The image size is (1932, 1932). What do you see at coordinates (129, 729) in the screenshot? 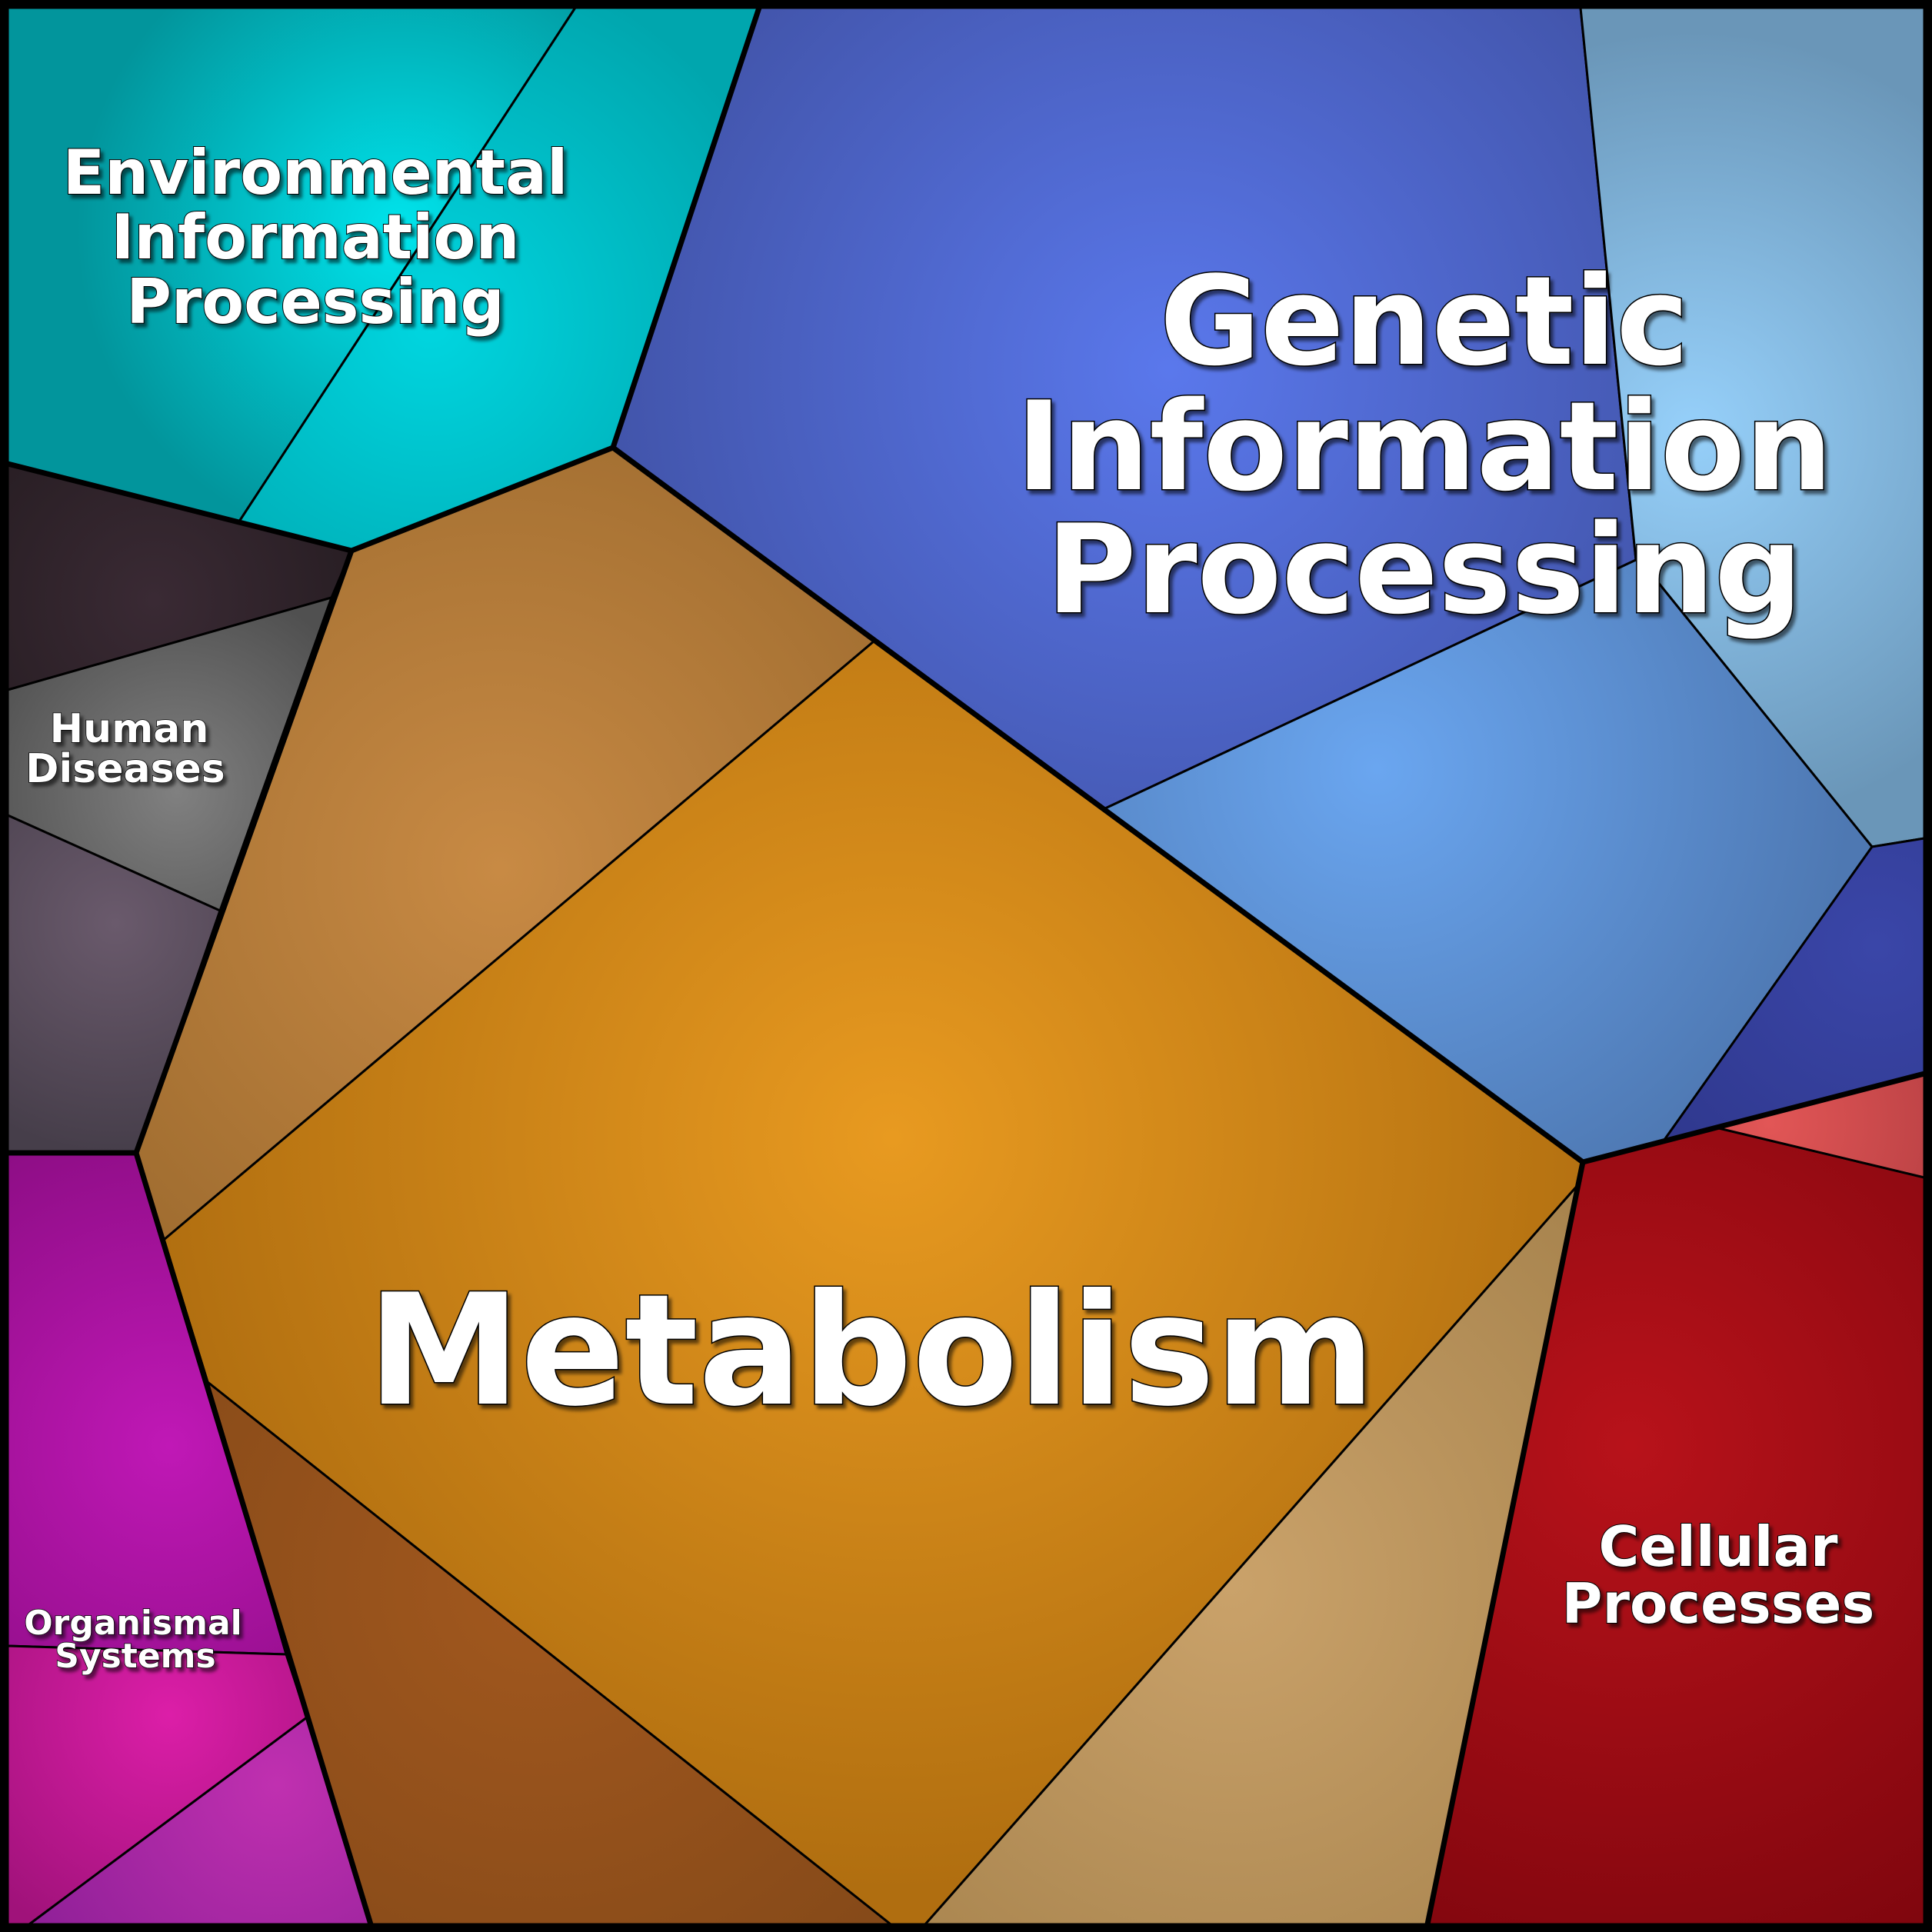
I see `label-line: Human` at bounding box center [129, 729].